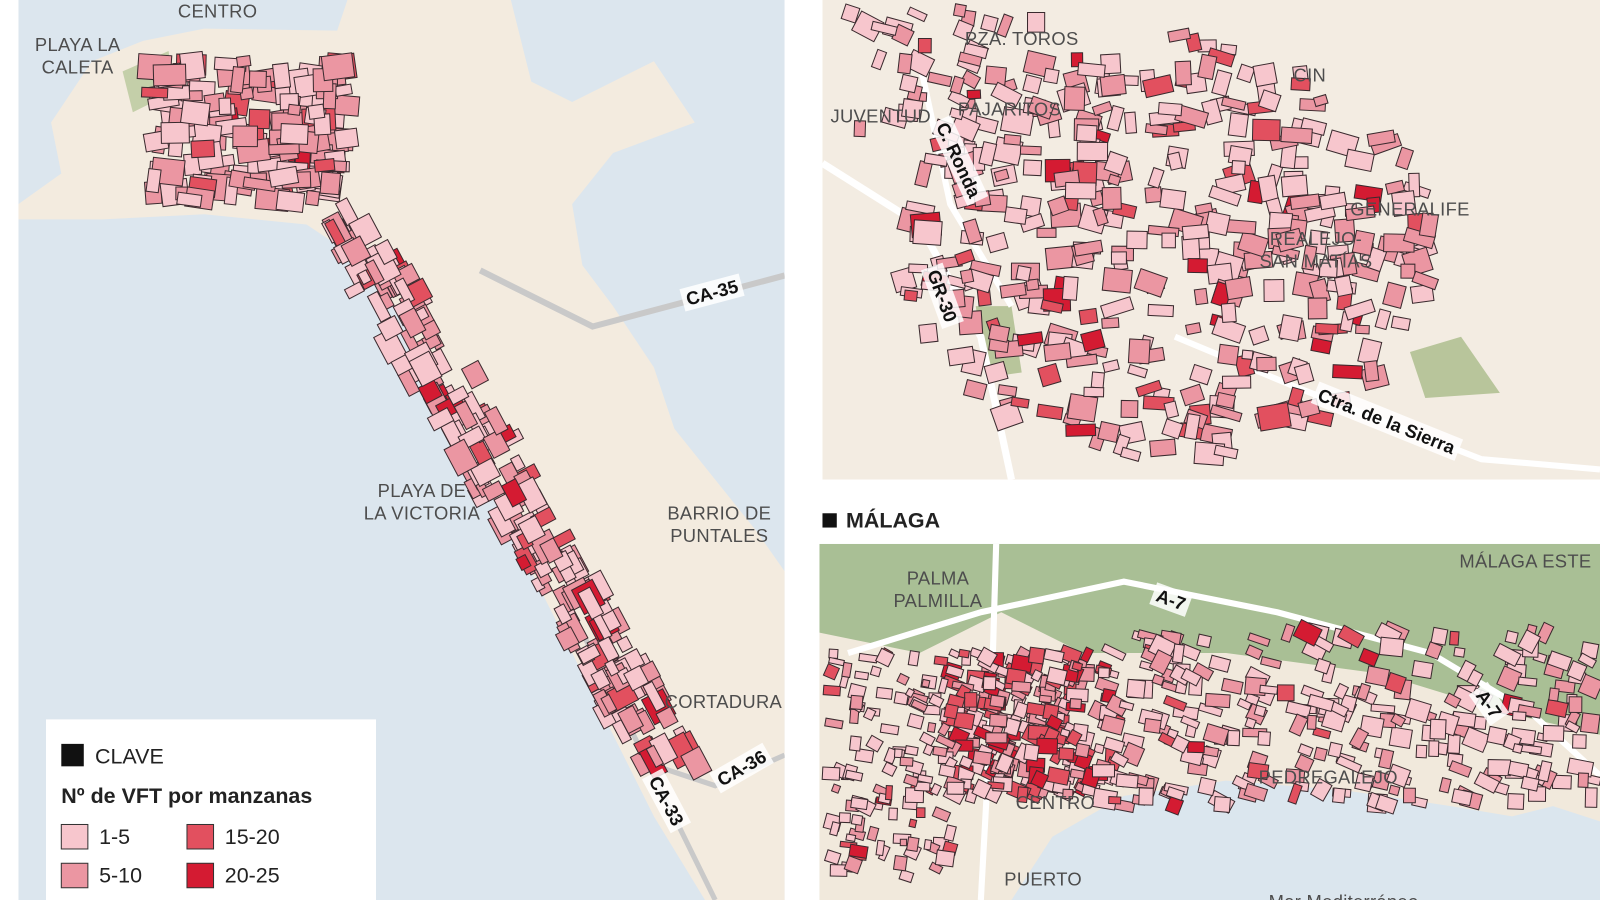 The width and height of the screenshot is (1600, 900). I want to click on place-label: PZA. TOROS, so click(1022, 38).